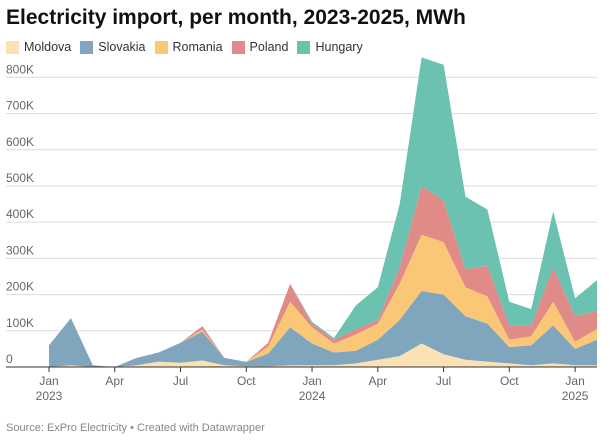 This screenshot has width=610, height=441. What do you see at coordinates (20, 178) in the screenshot?
I see `y-tick-label: 500K` at bounding box center [20, 178].